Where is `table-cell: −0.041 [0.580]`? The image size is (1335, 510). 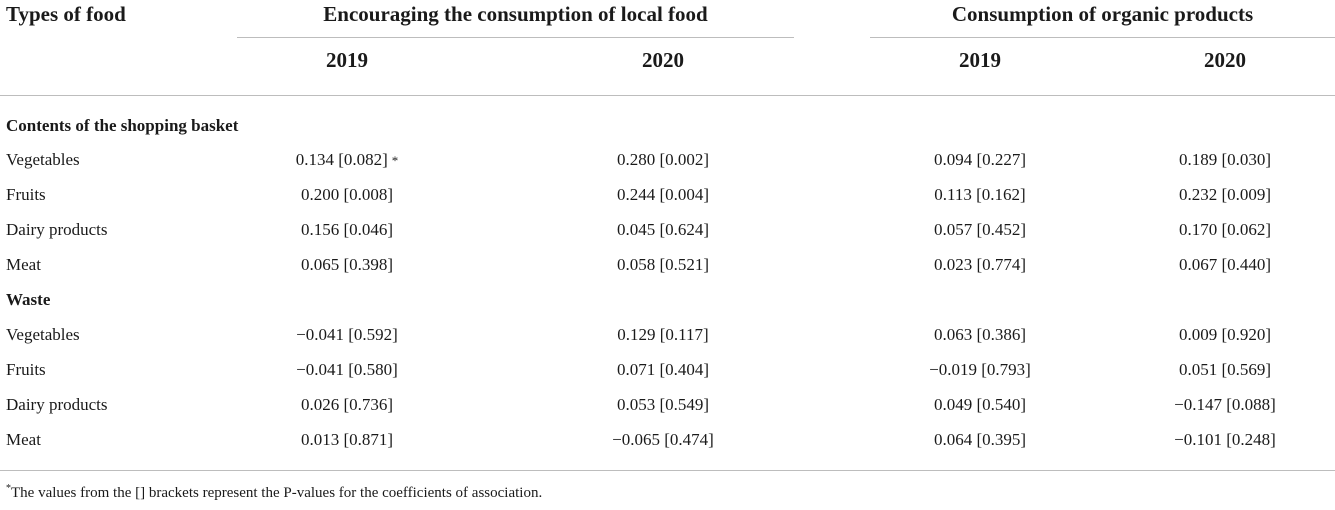 table-cell: −0.041 [0.580] is located at coordinates (347, 369).